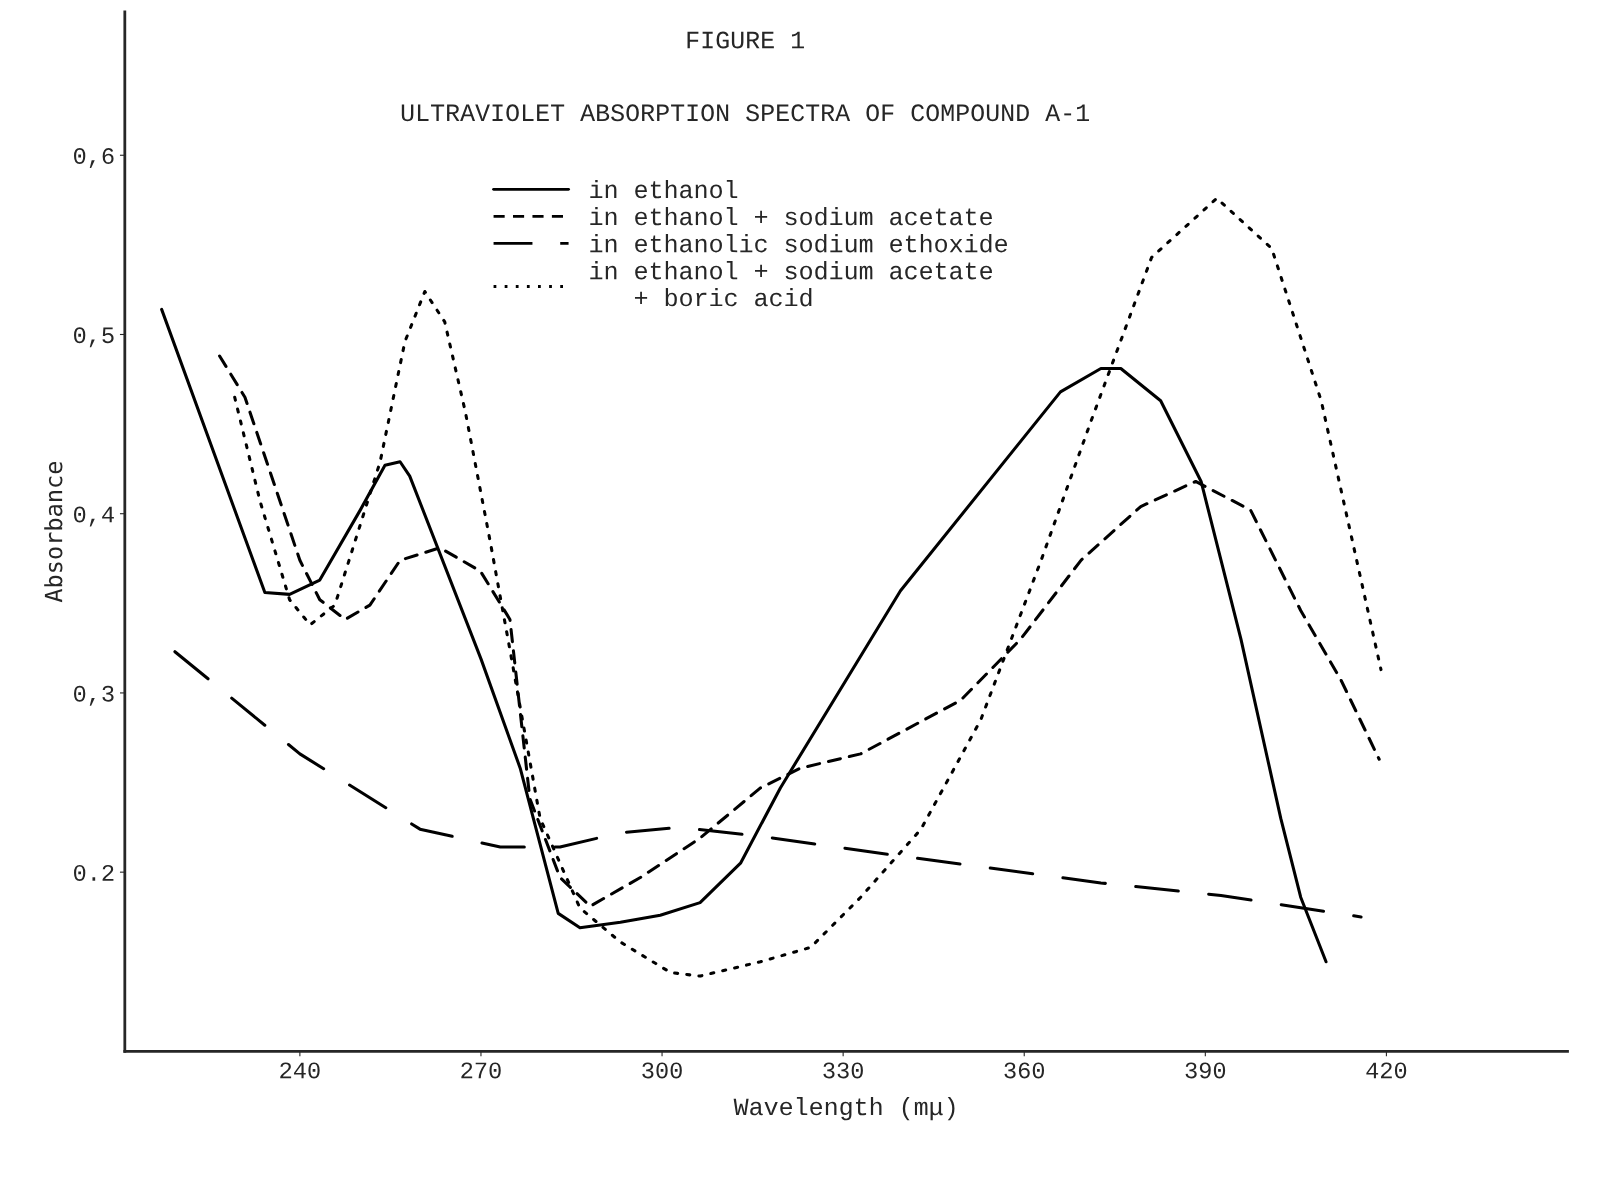 This screenshot has height=1188, width=1621. I want to click on x-tick-label: 300, so click(662, 1070).